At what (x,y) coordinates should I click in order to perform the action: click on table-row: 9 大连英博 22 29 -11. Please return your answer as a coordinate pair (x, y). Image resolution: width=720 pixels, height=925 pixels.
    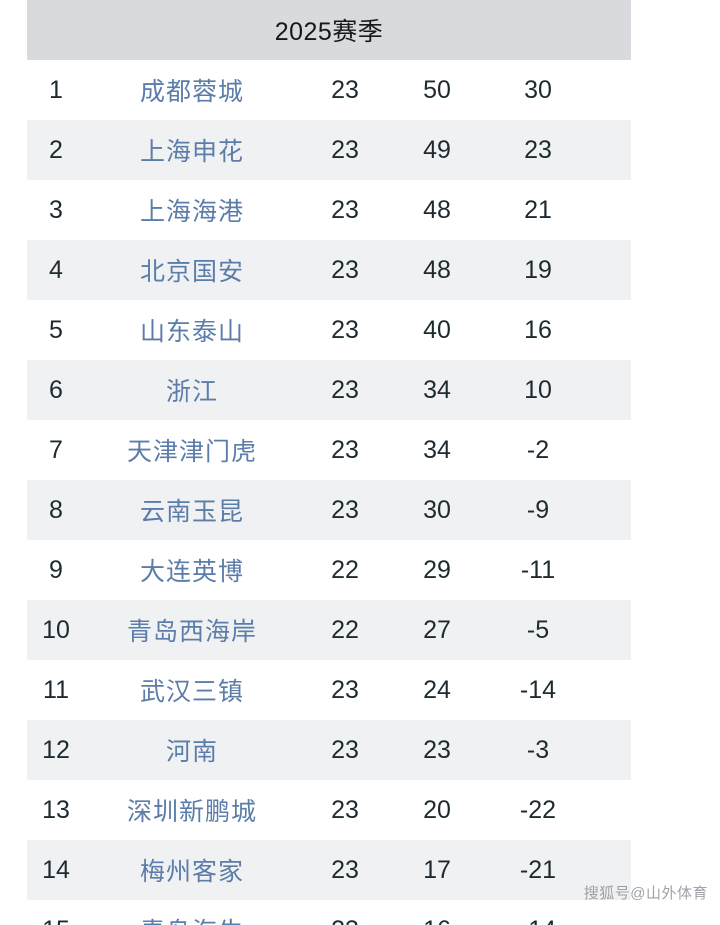
    Looking at the image, I should click on (329, 570).